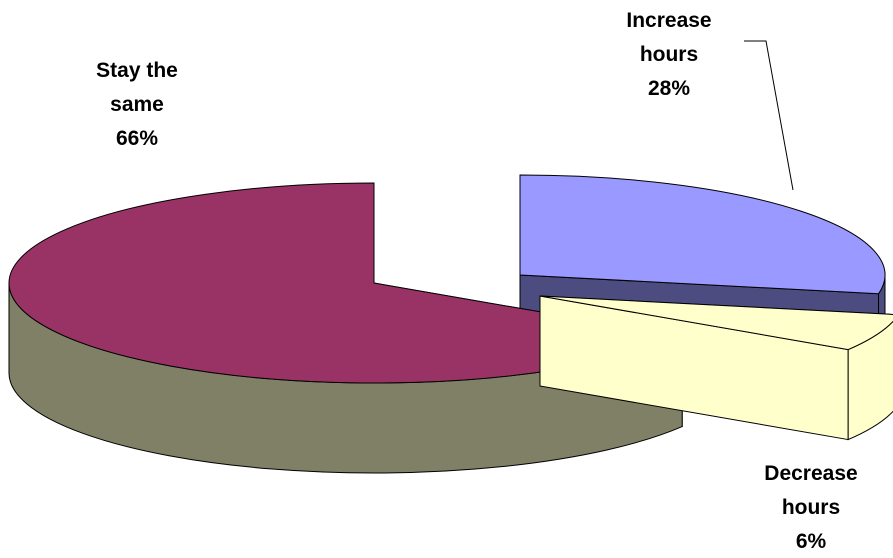 Image resolution: width=893 pixels, height=558 pixels. Describe the element at coordinates (716, 368) in the screenshot. I see `slice-decrease-hours` at that location.